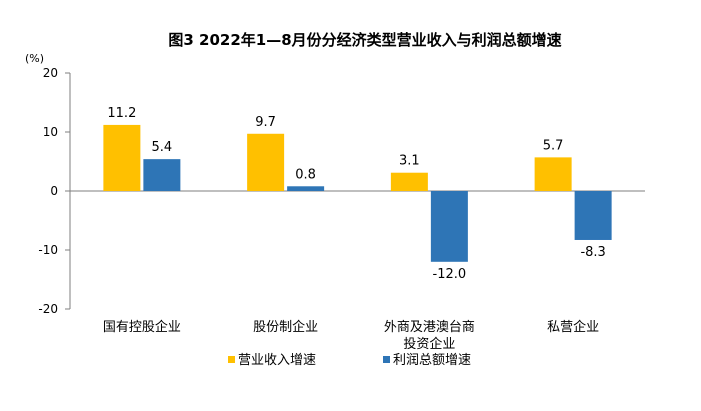  I want to click on y-tick-label: 10, so click(50, 132).